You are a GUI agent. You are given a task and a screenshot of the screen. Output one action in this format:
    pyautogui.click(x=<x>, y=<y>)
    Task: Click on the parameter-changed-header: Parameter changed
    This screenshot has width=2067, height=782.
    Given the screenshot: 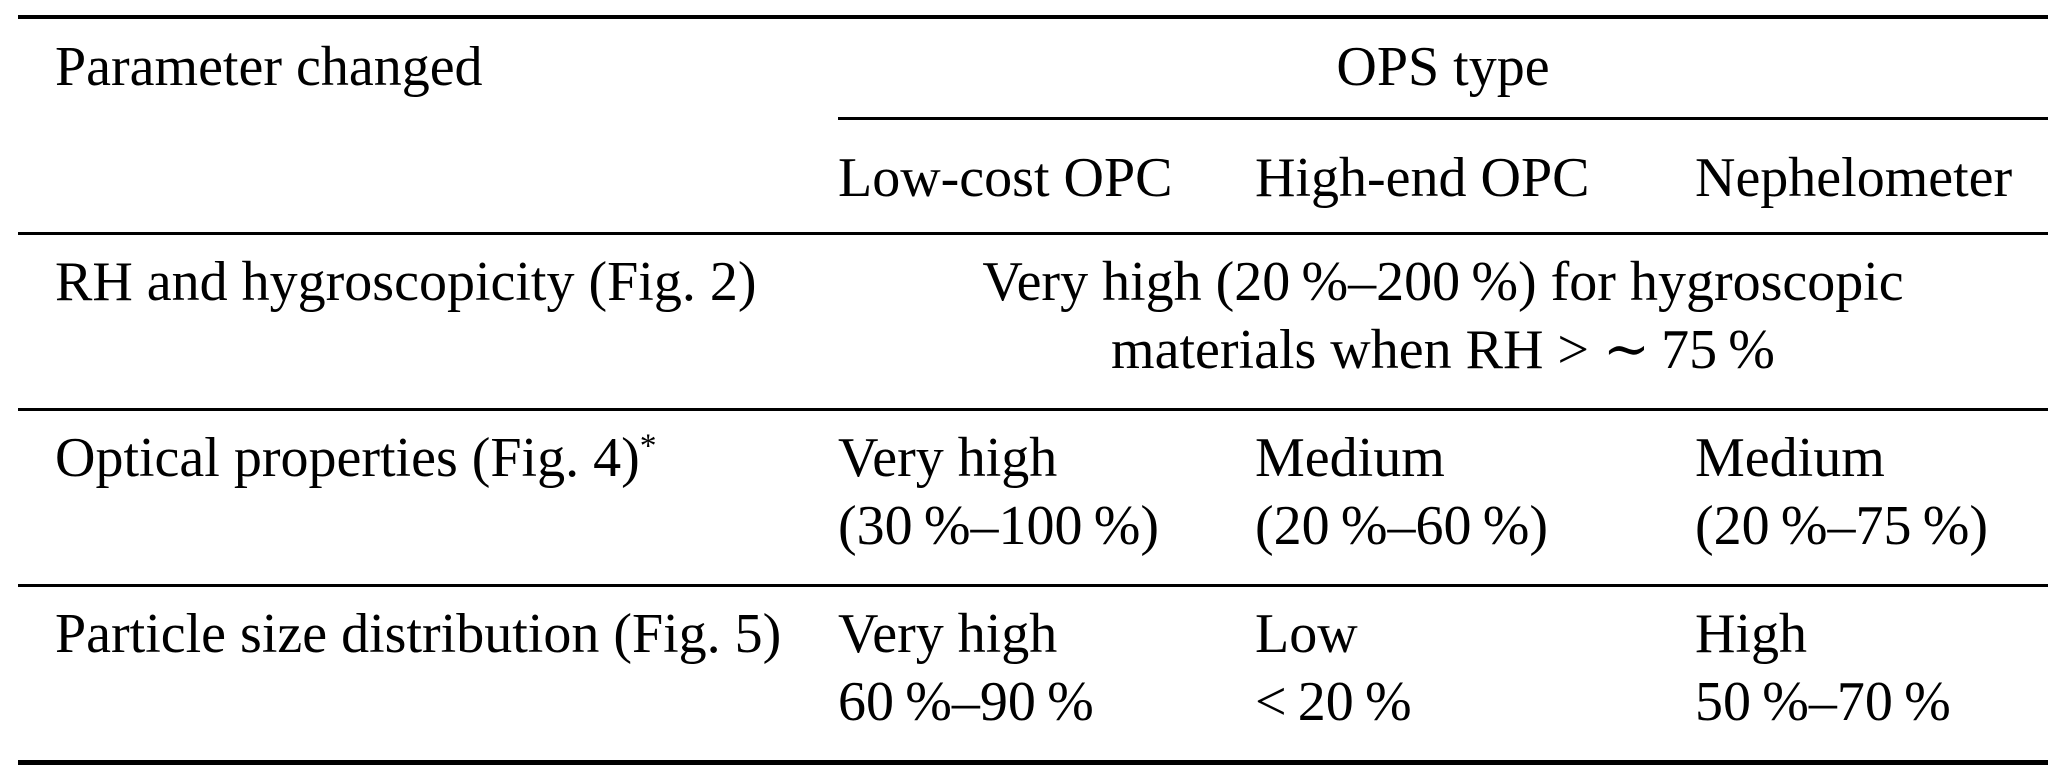 What is the action you would take?
    pyautogui.click(x=269, y=67)
    